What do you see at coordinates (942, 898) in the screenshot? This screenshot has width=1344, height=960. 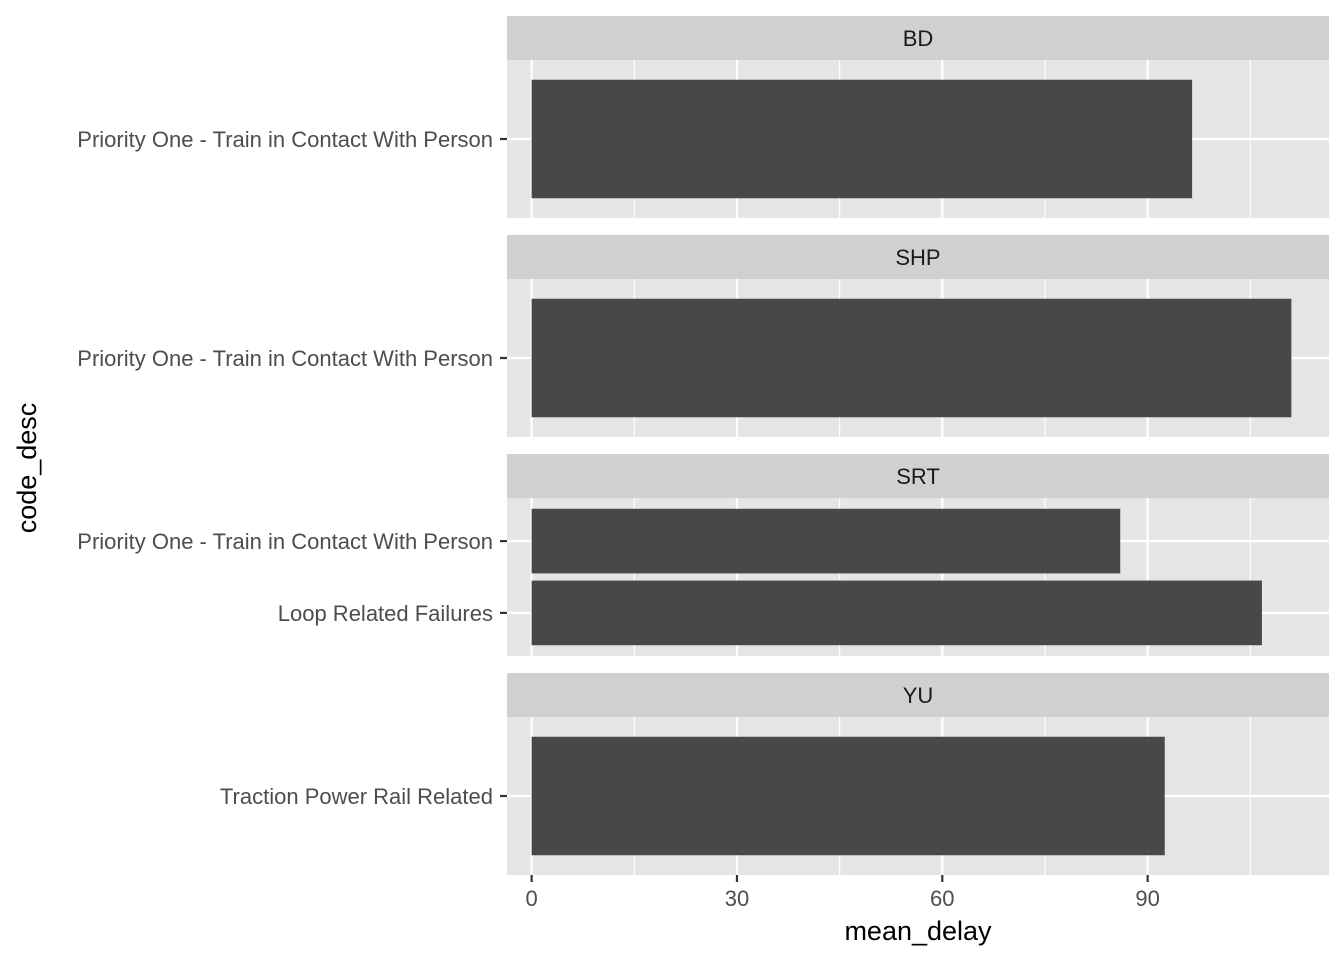 I see `x-tick-label: 60` at bounding box center [942, 898].